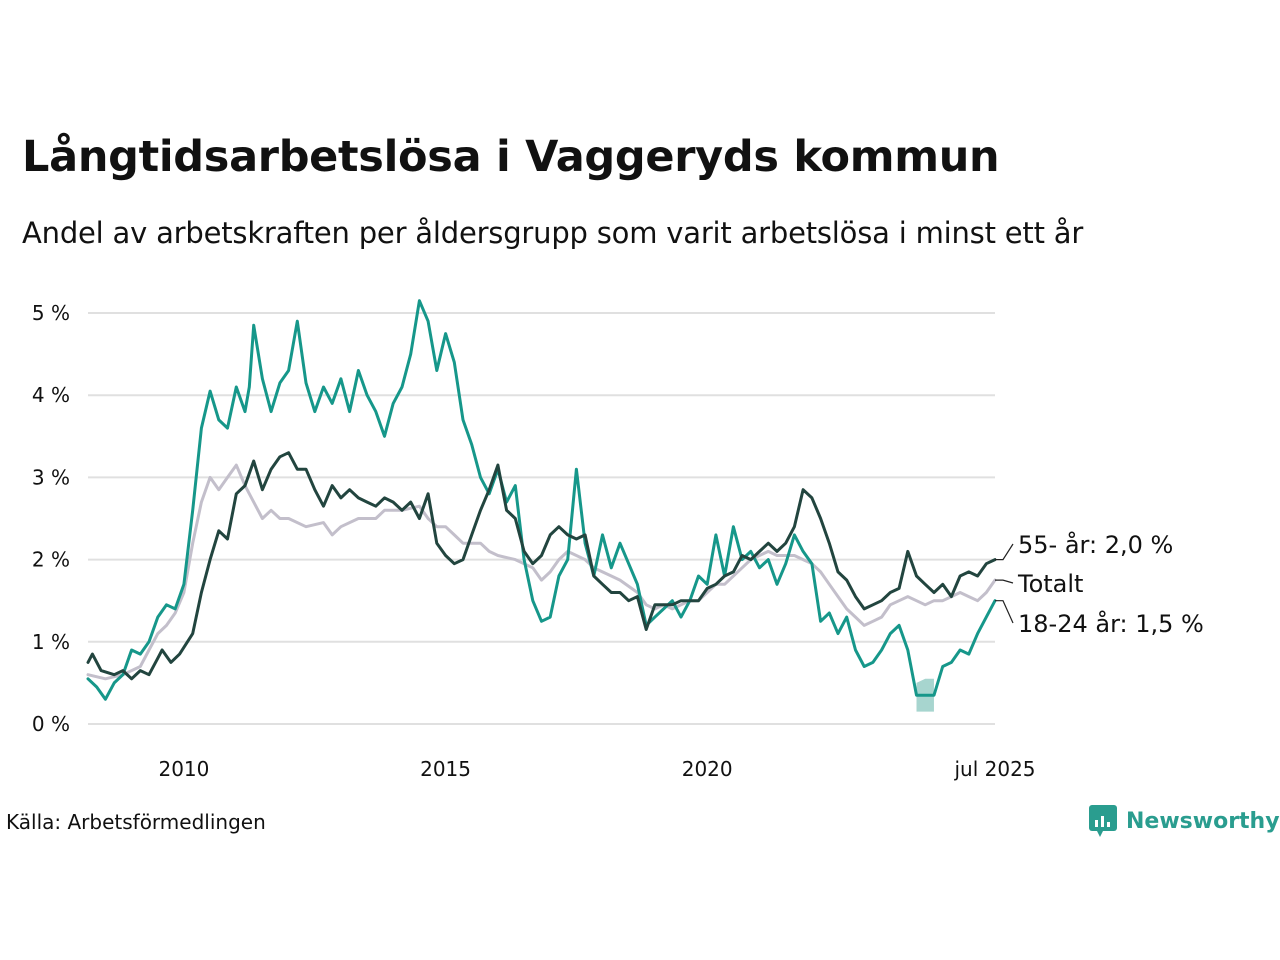 Image resolution: width=1280 pixels, height=960 pixels. I want to click on end-labels: 55- år: 2,0 % Totalt 18-24 år: 1,5 %, so click(1099, 584).